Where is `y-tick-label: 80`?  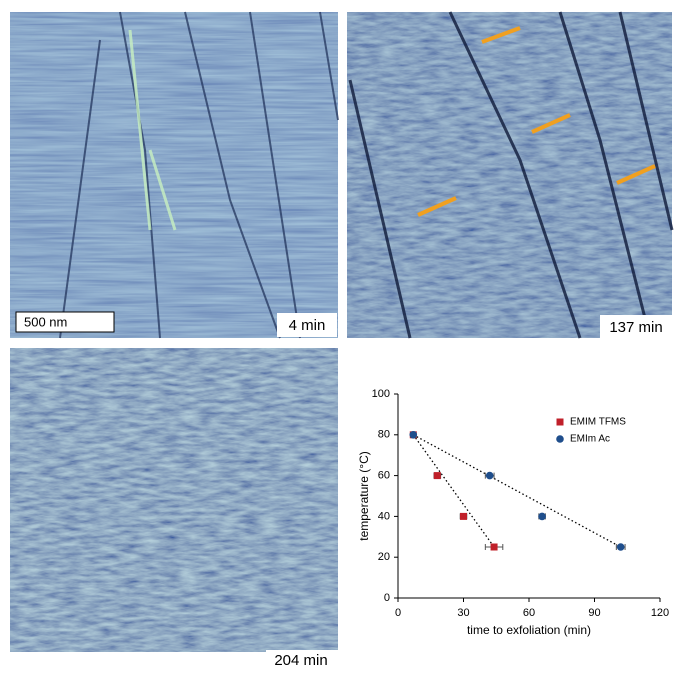
y-tick-label: 80 is located at coordinates (384, 435).